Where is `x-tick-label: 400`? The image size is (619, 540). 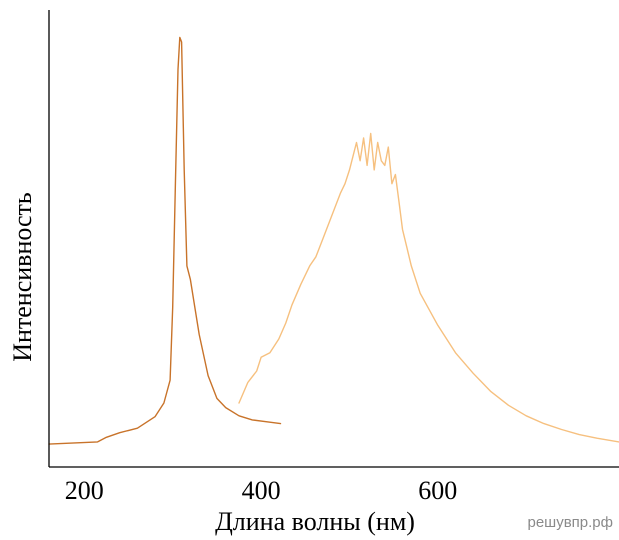 x-tick-label: 400 is located at coordinates (261, 490).